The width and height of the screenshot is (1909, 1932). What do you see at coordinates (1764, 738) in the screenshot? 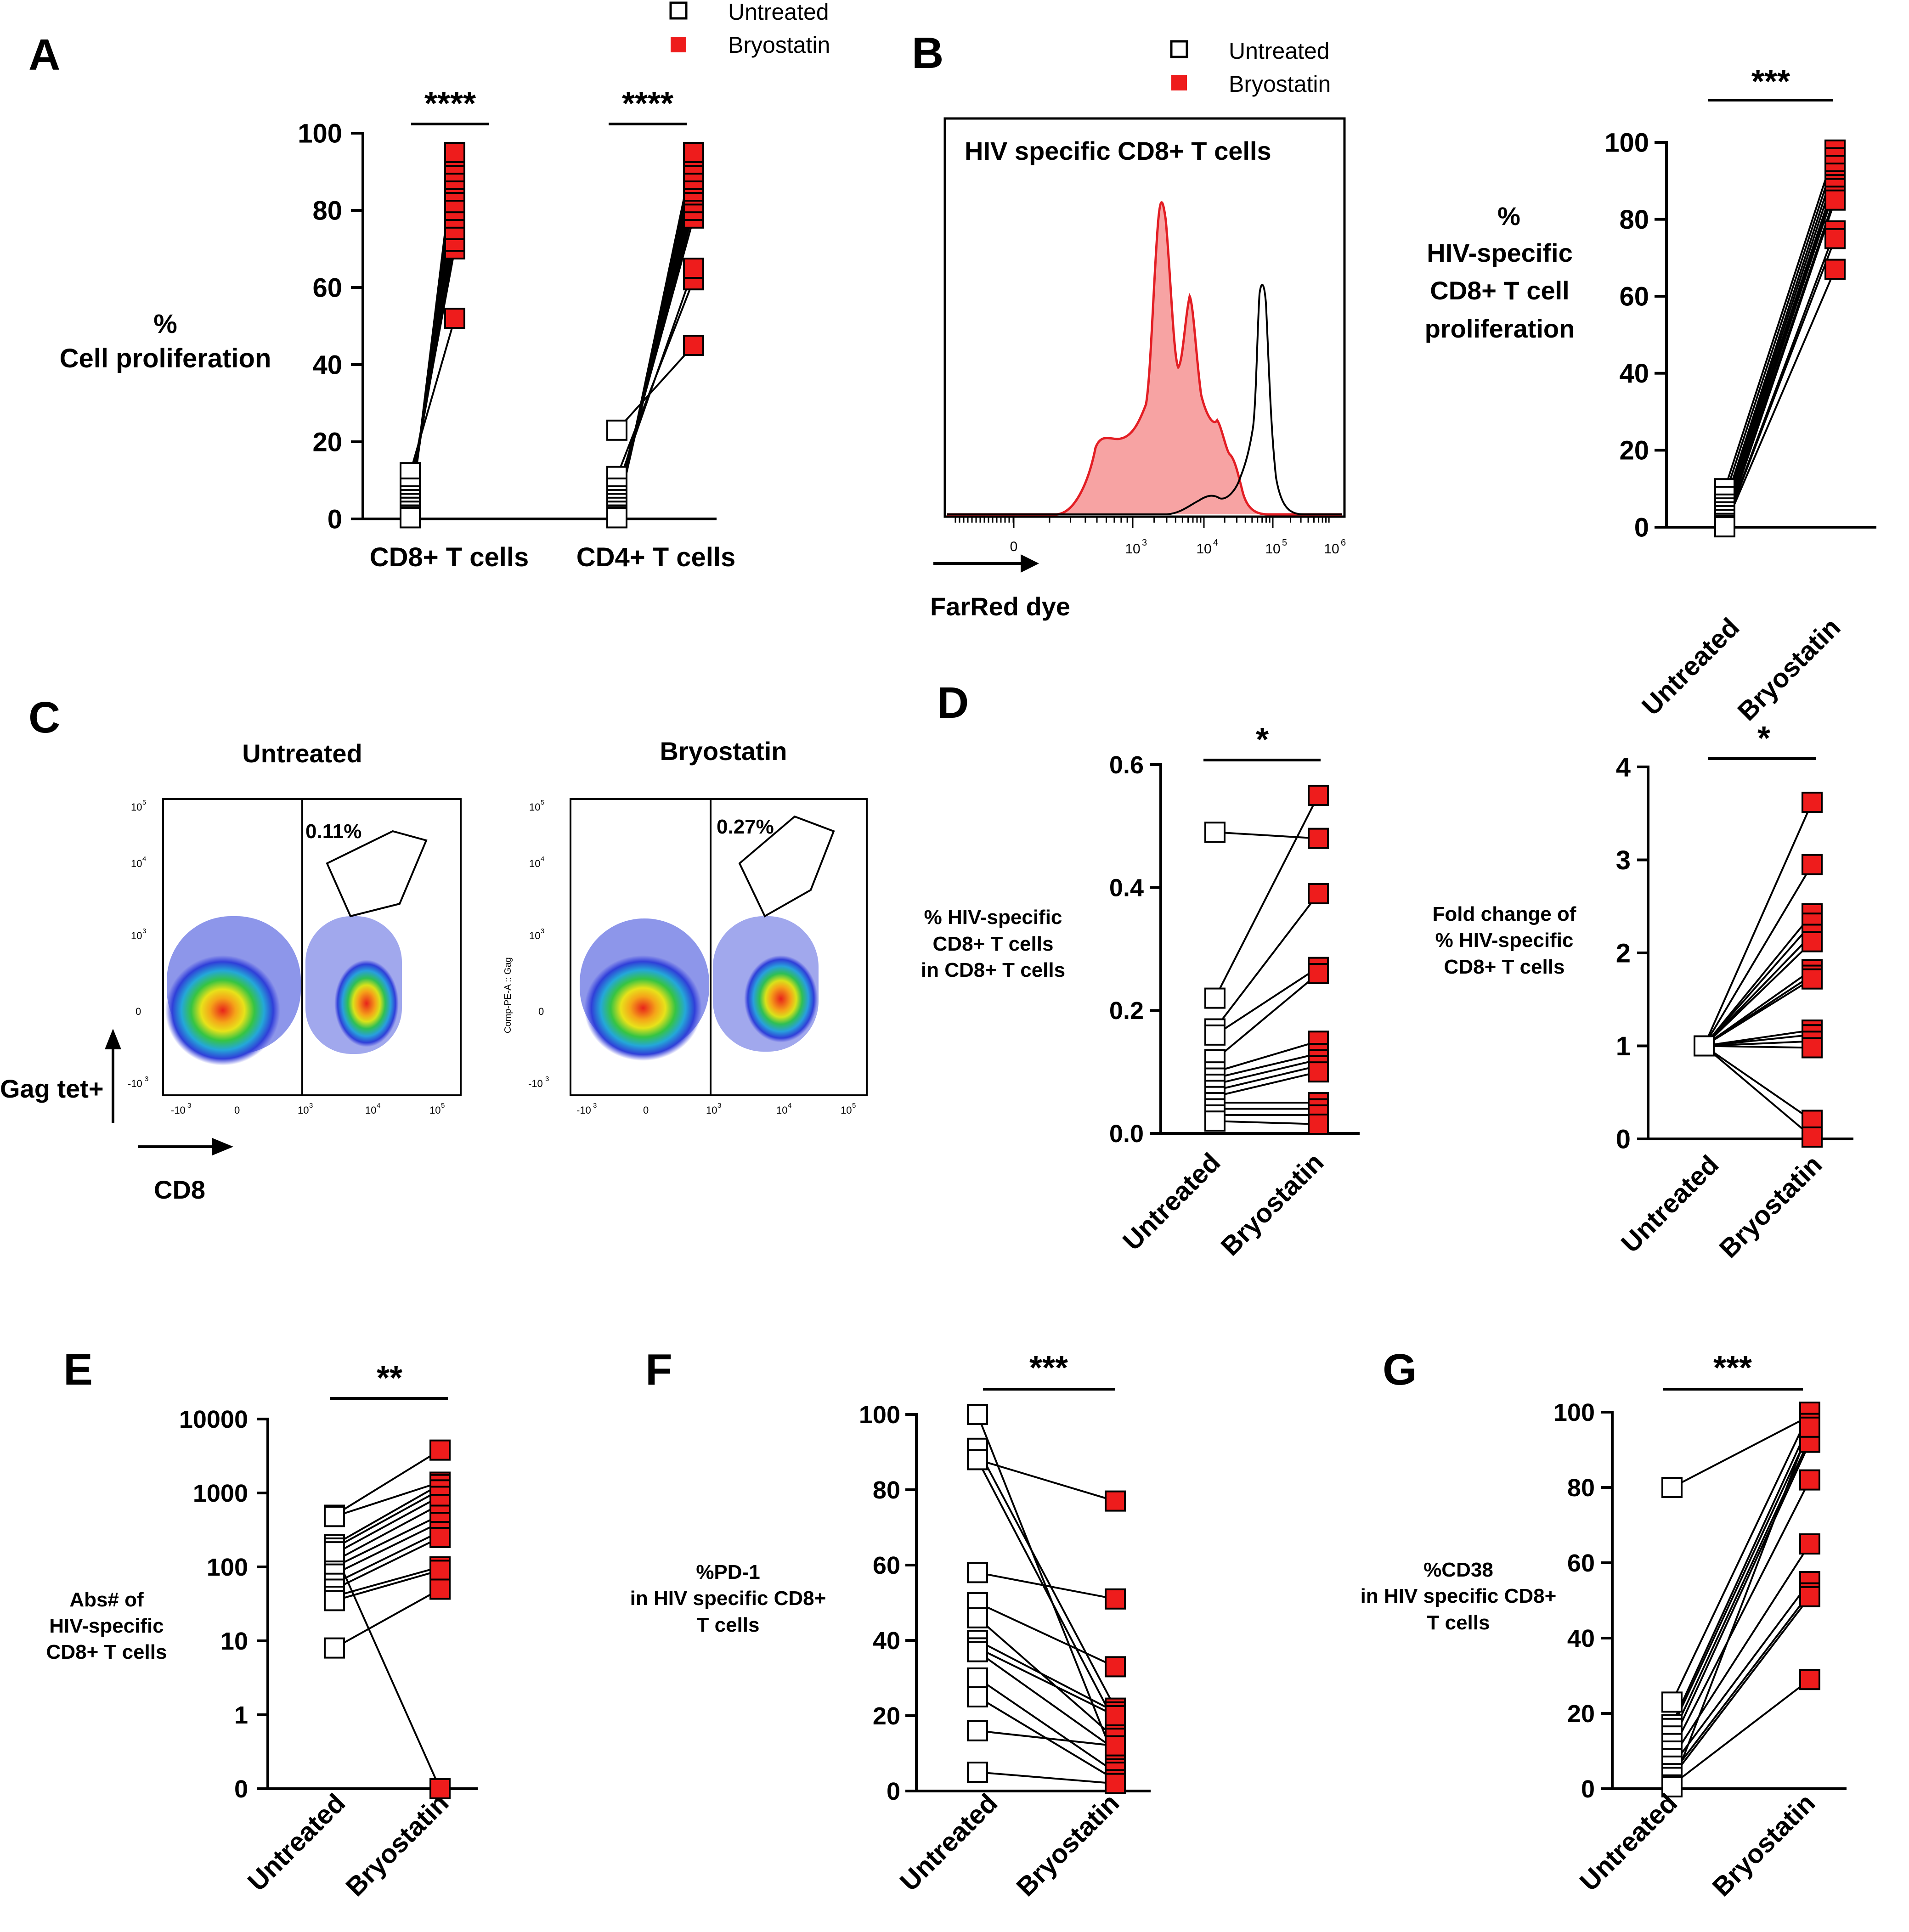
I see `panel-d-right-sig: *` at bounding box center [1764, 738].